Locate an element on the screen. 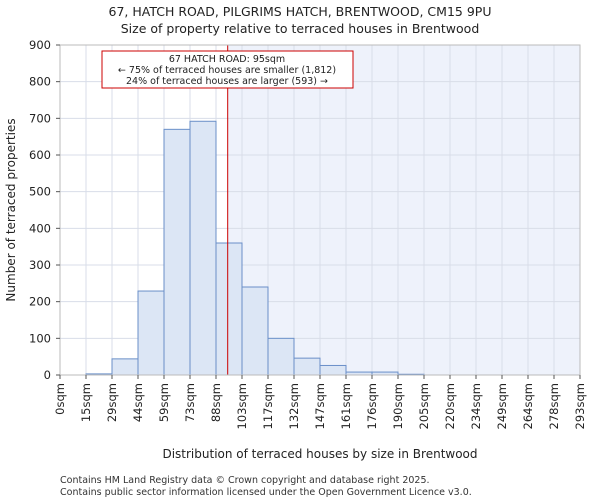  y-tick-label: 700 is located at coordinates (40, 118).